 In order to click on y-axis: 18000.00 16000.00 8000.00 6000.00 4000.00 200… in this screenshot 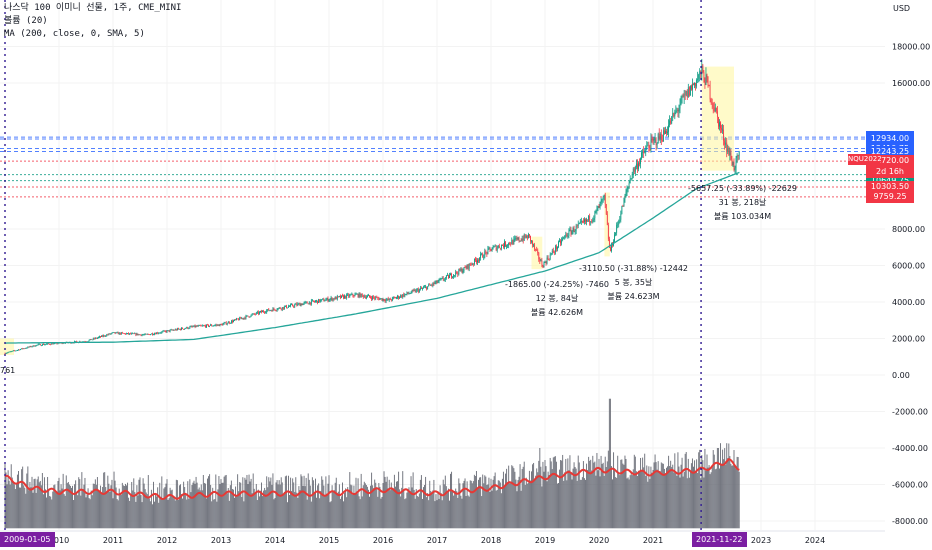, I will do `click(911, 285)`.